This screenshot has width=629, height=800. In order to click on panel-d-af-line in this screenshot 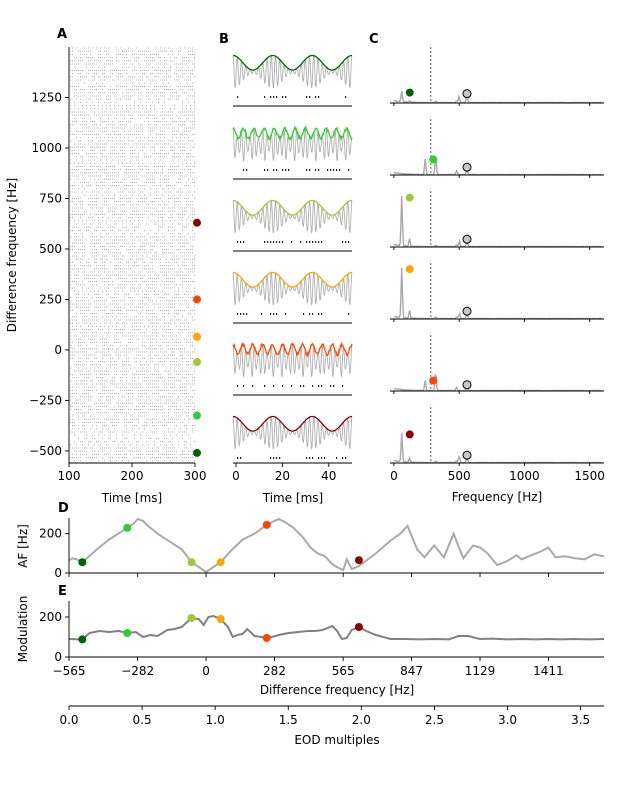, I will do `click(336, 545)`.